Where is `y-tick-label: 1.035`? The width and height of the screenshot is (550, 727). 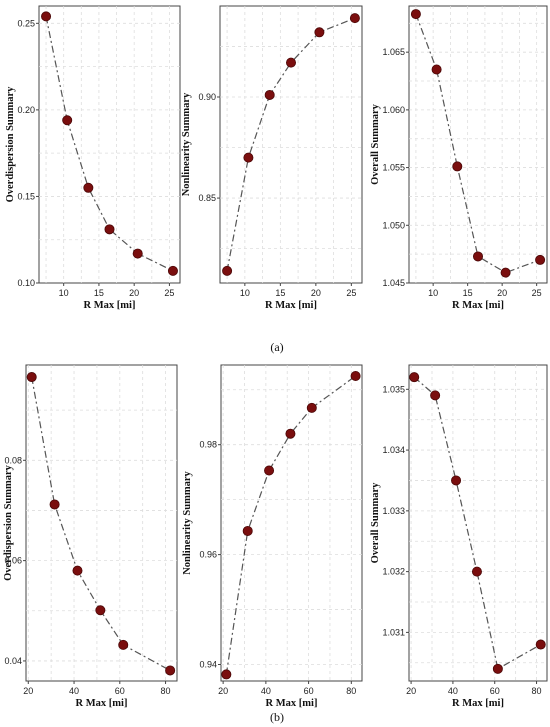 y-tick-label: 1.035 is located at coordinates (393, 389).